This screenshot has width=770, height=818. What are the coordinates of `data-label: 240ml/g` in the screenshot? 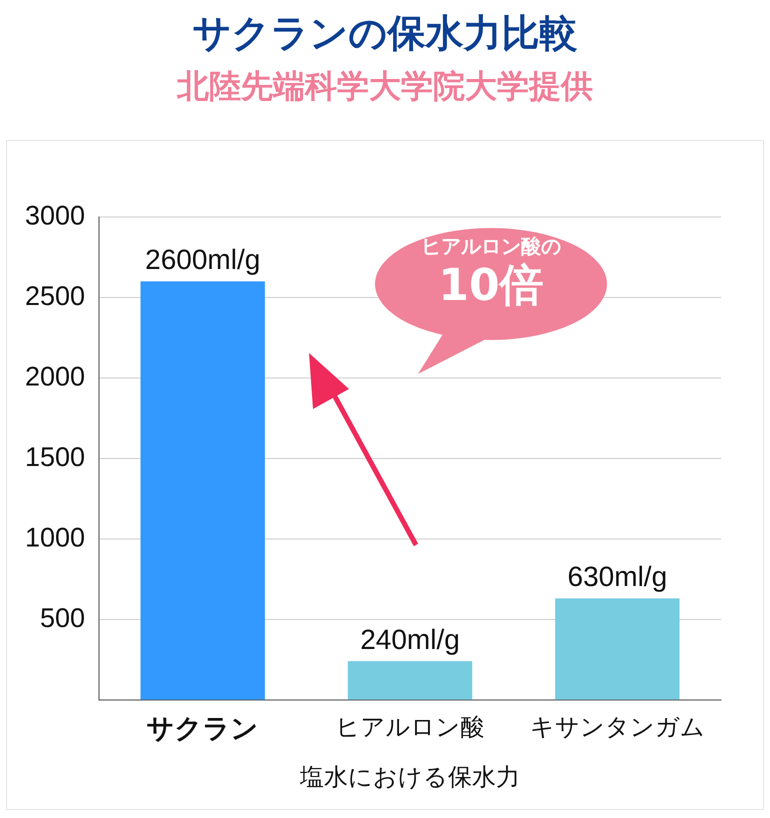 It's located at (410, 639).